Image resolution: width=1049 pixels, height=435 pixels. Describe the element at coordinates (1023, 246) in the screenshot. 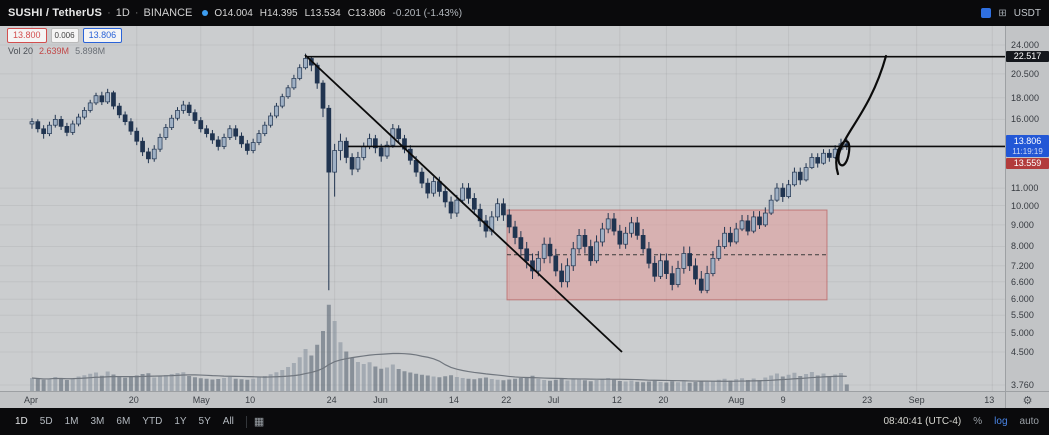

I see `price-scale-label: 8.000` at that location.